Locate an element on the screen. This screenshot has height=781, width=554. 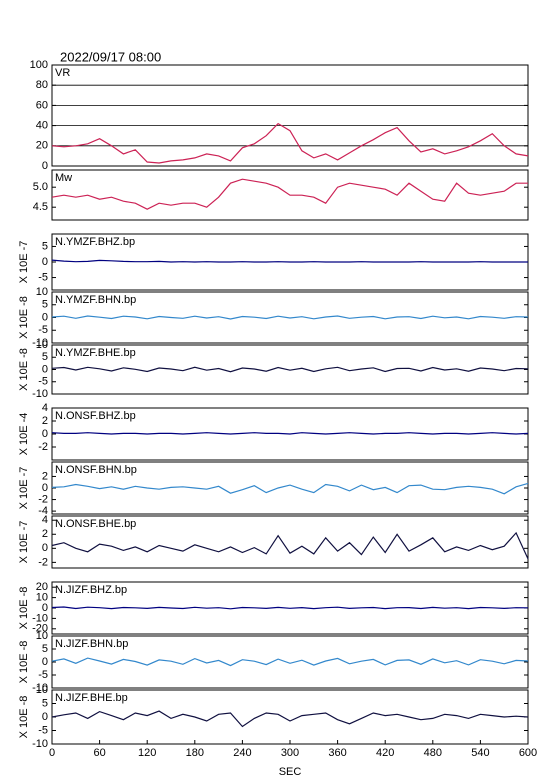
x-tick-label: 120 is located at coordinates (147, 753).